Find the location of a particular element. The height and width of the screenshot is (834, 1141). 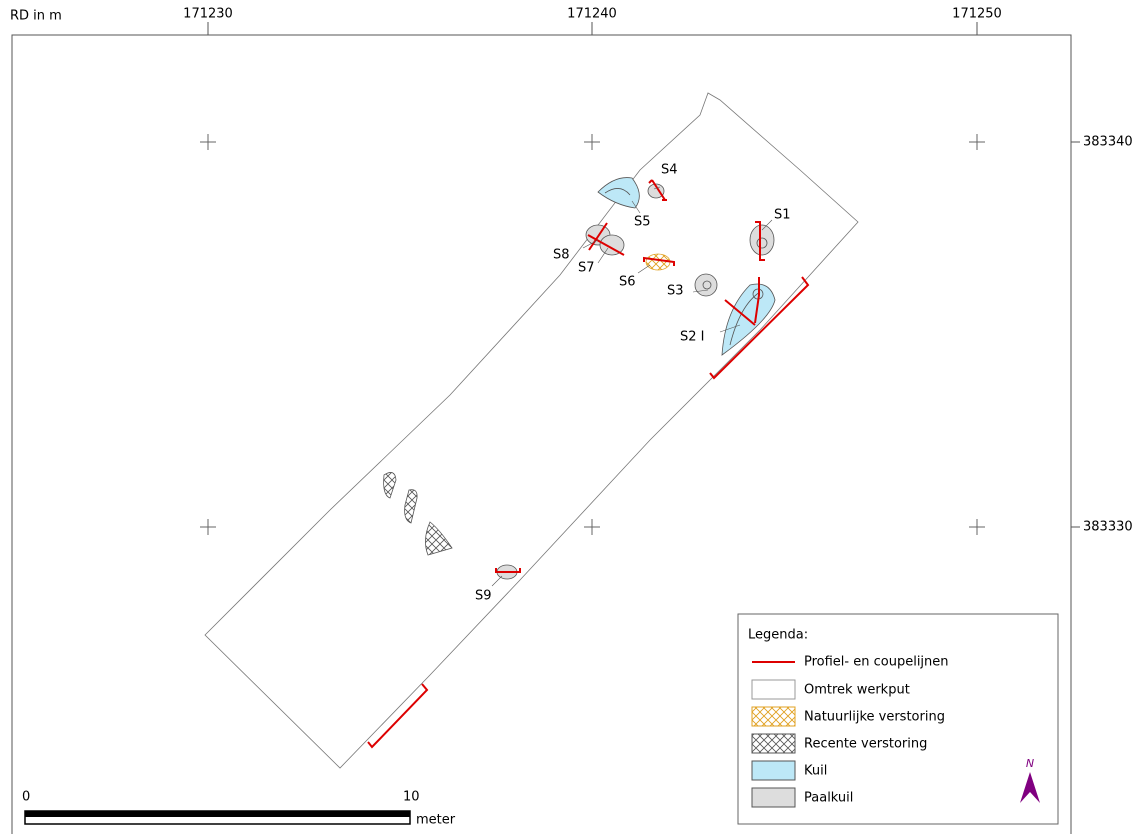

legend-label: Recente verstoring is located at coordinates (865, 744).